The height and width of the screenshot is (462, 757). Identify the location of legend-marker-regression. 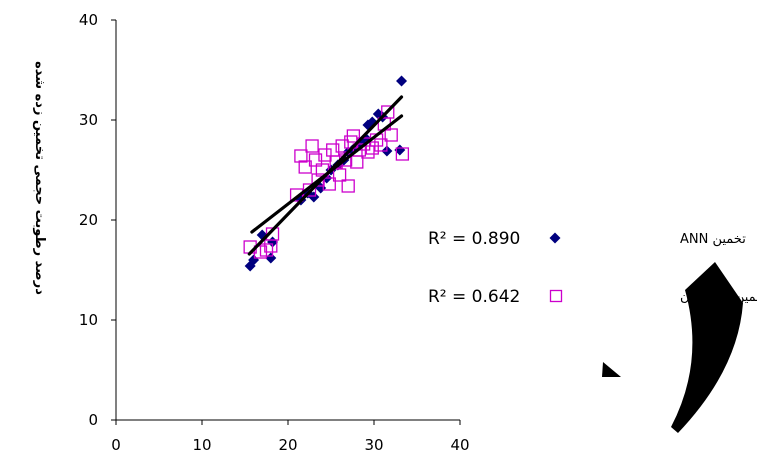
(556, 296).